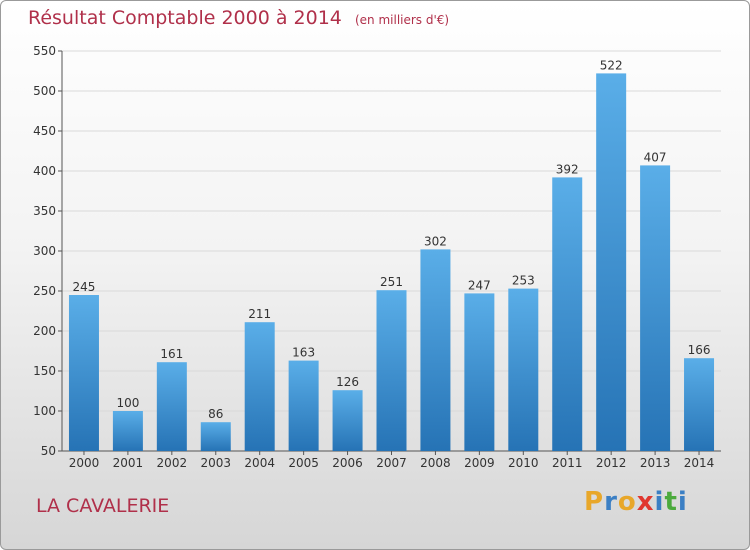 The width and height of the screenshot is (750, 550). I want to click on y-tick-label: 550, so click(44, 51).